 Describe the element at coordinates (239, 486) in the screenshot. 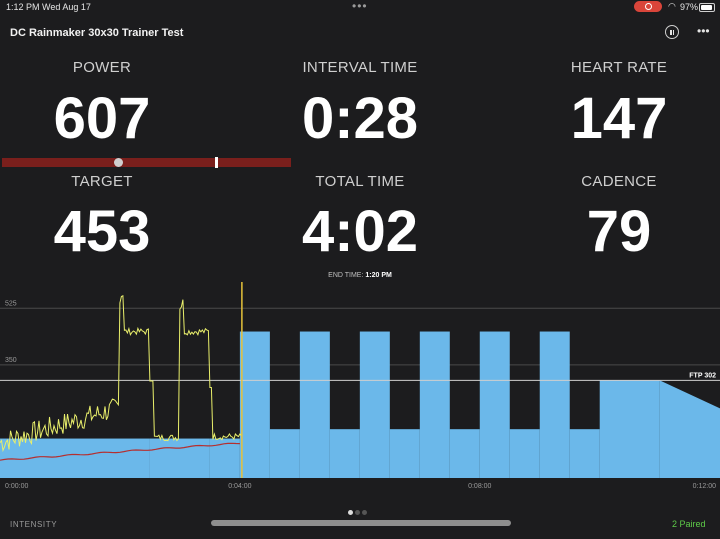

I see `x-tick-label: 0:04:00` at that location.